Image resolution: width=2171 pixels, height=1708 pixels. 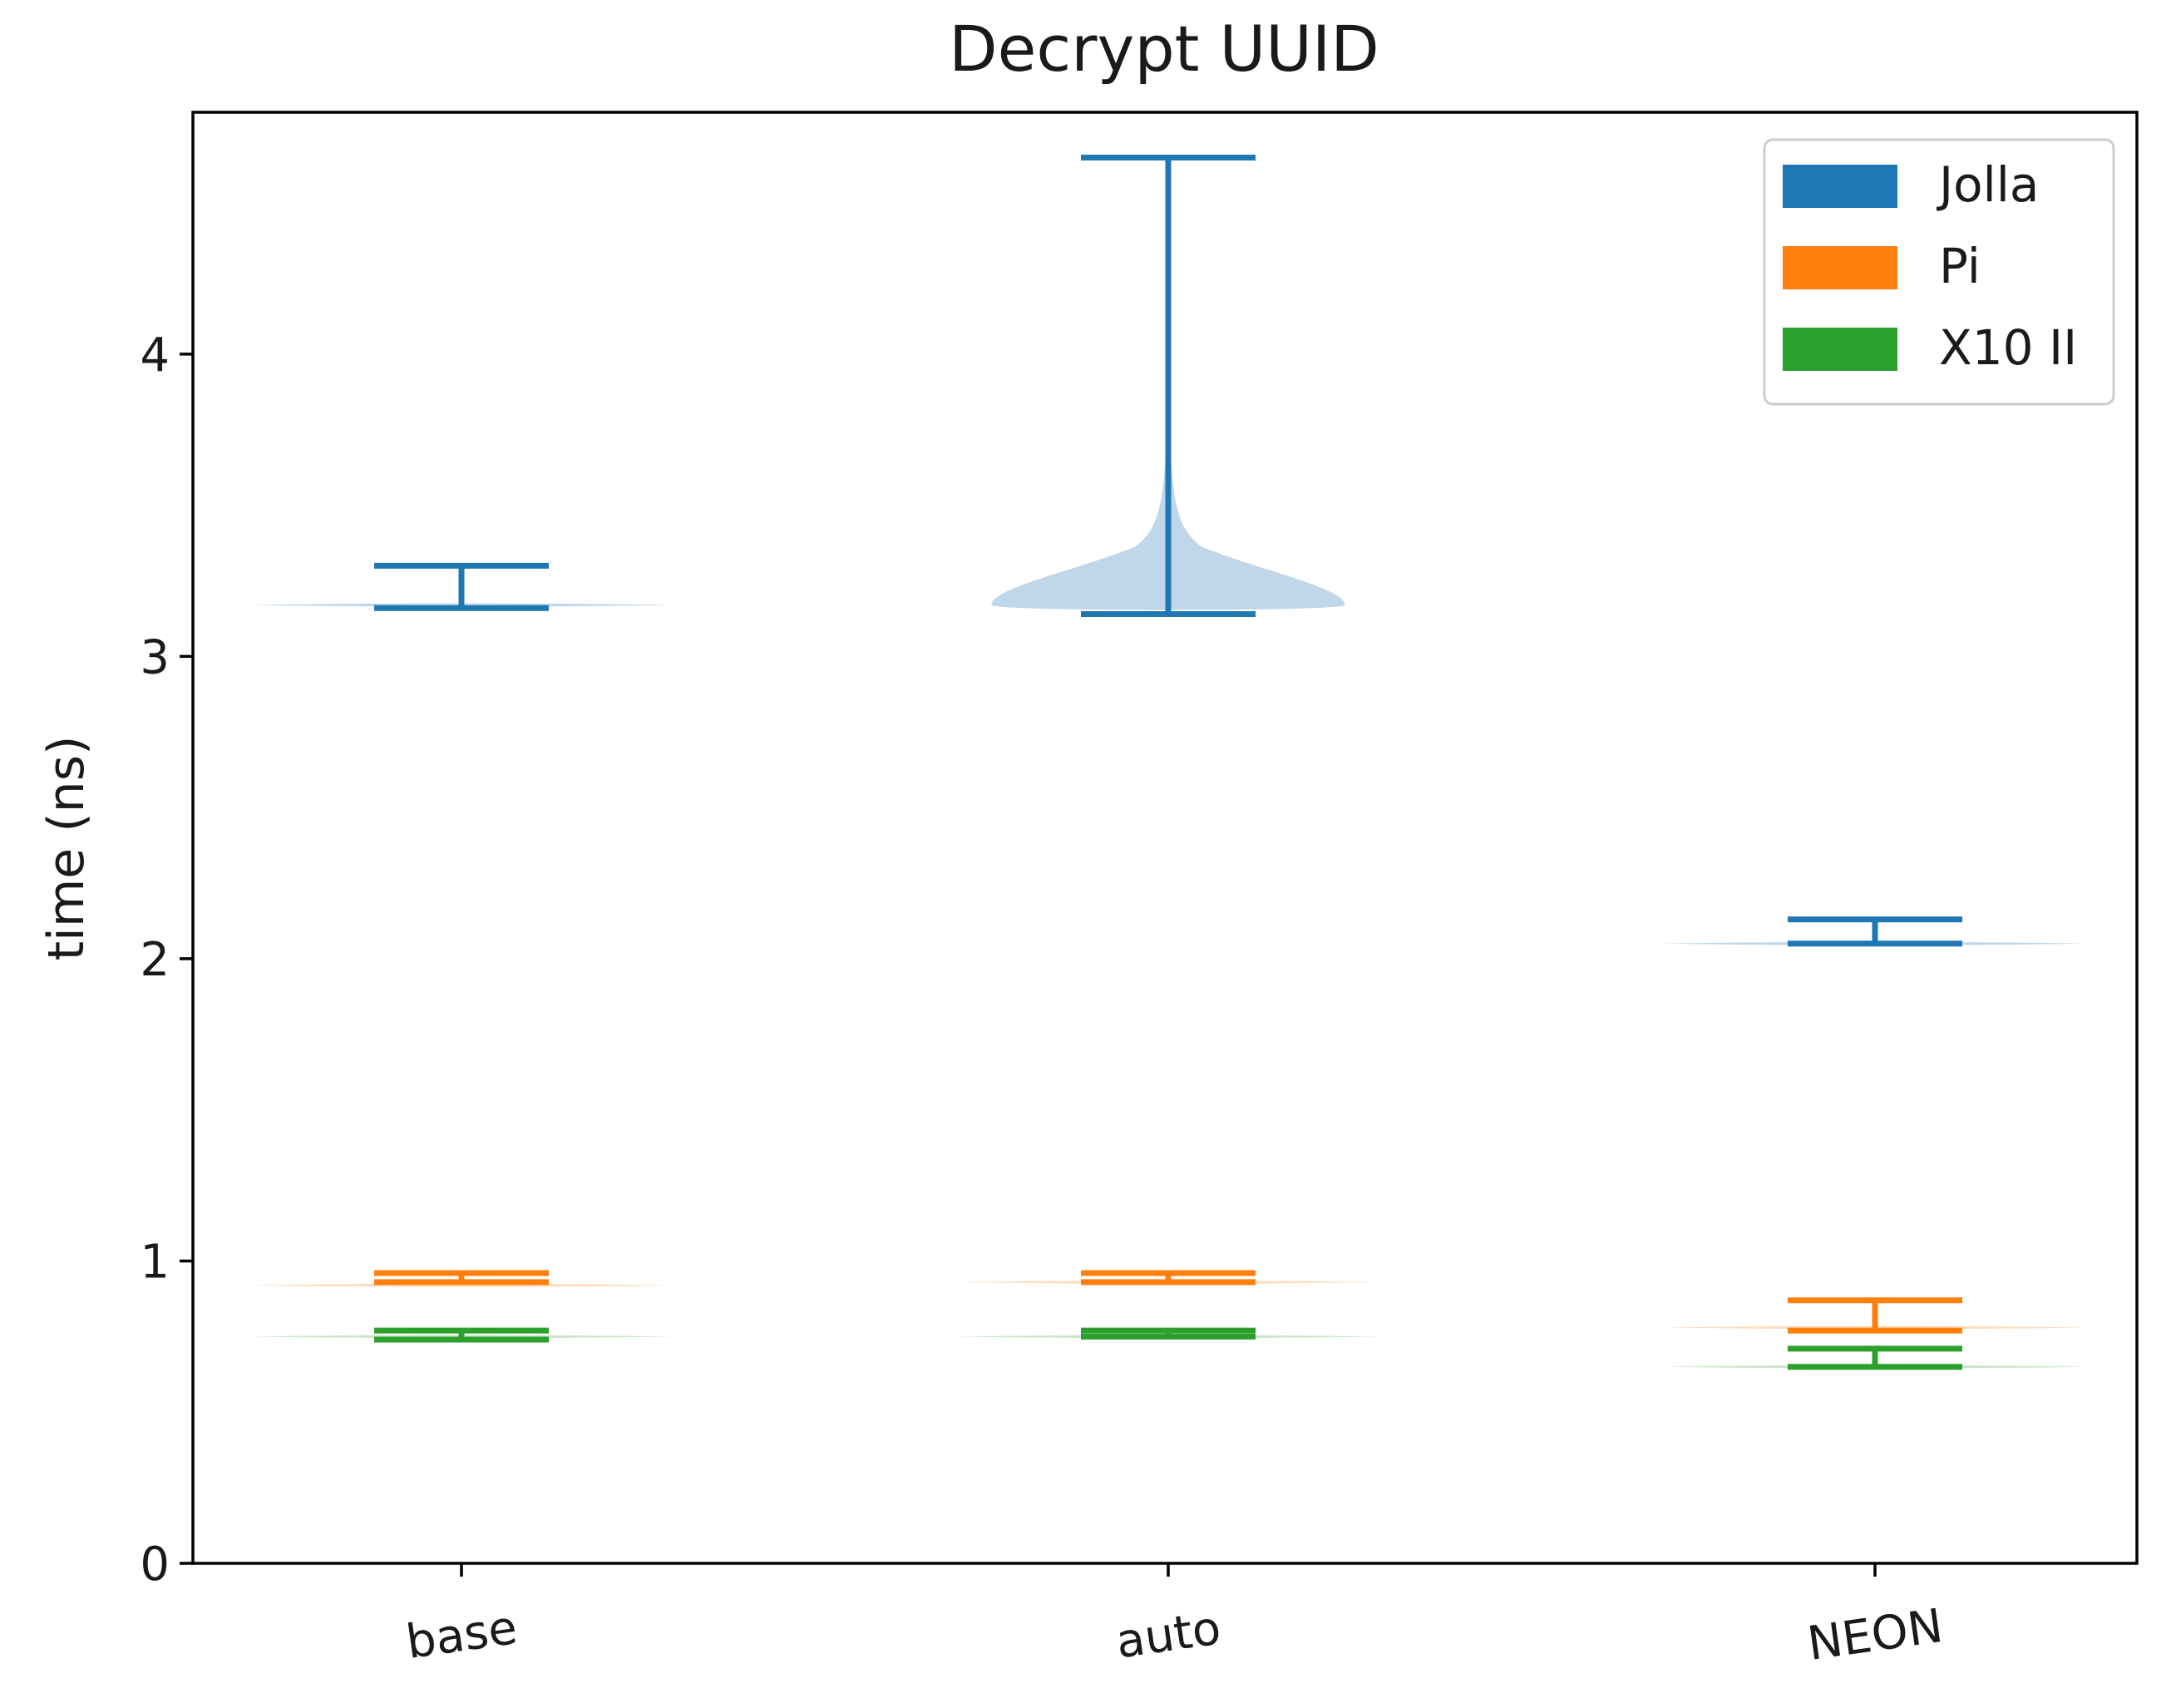 What do you see at coordinates (1875, 1357) in the screenshot?
I see `violin-x10-ii-neon` at bounding box center [1875, 1357].